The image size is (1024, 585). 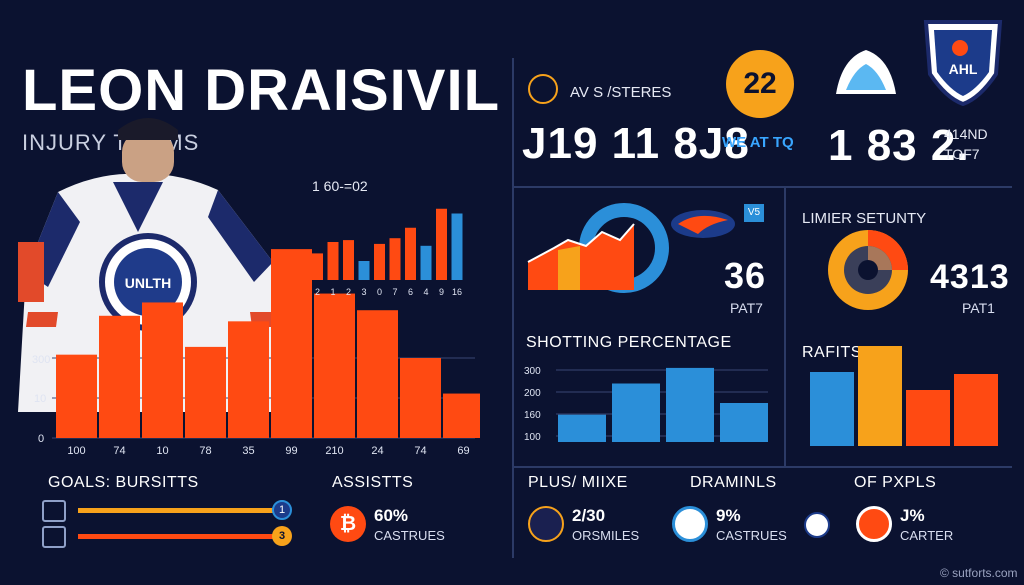 I want to click on main-x-label: 10, so click(x=162, y=451).